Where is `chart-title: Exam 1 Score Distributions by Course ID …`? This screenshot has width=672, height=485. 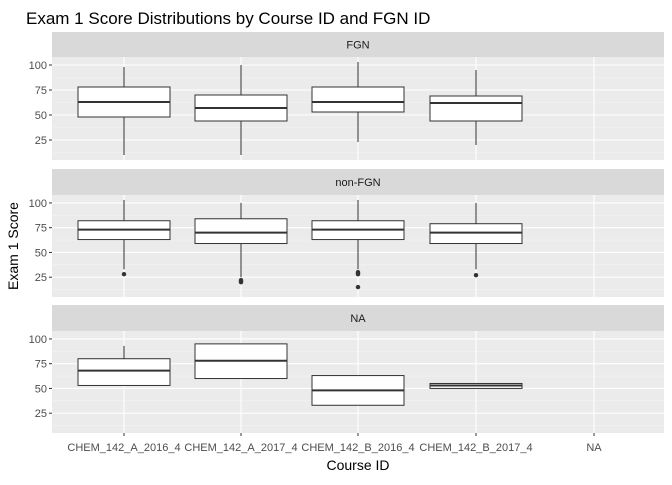
chart-title: Exam 1 Score Distributions by Course ID … is located at coordinates (228, 18).